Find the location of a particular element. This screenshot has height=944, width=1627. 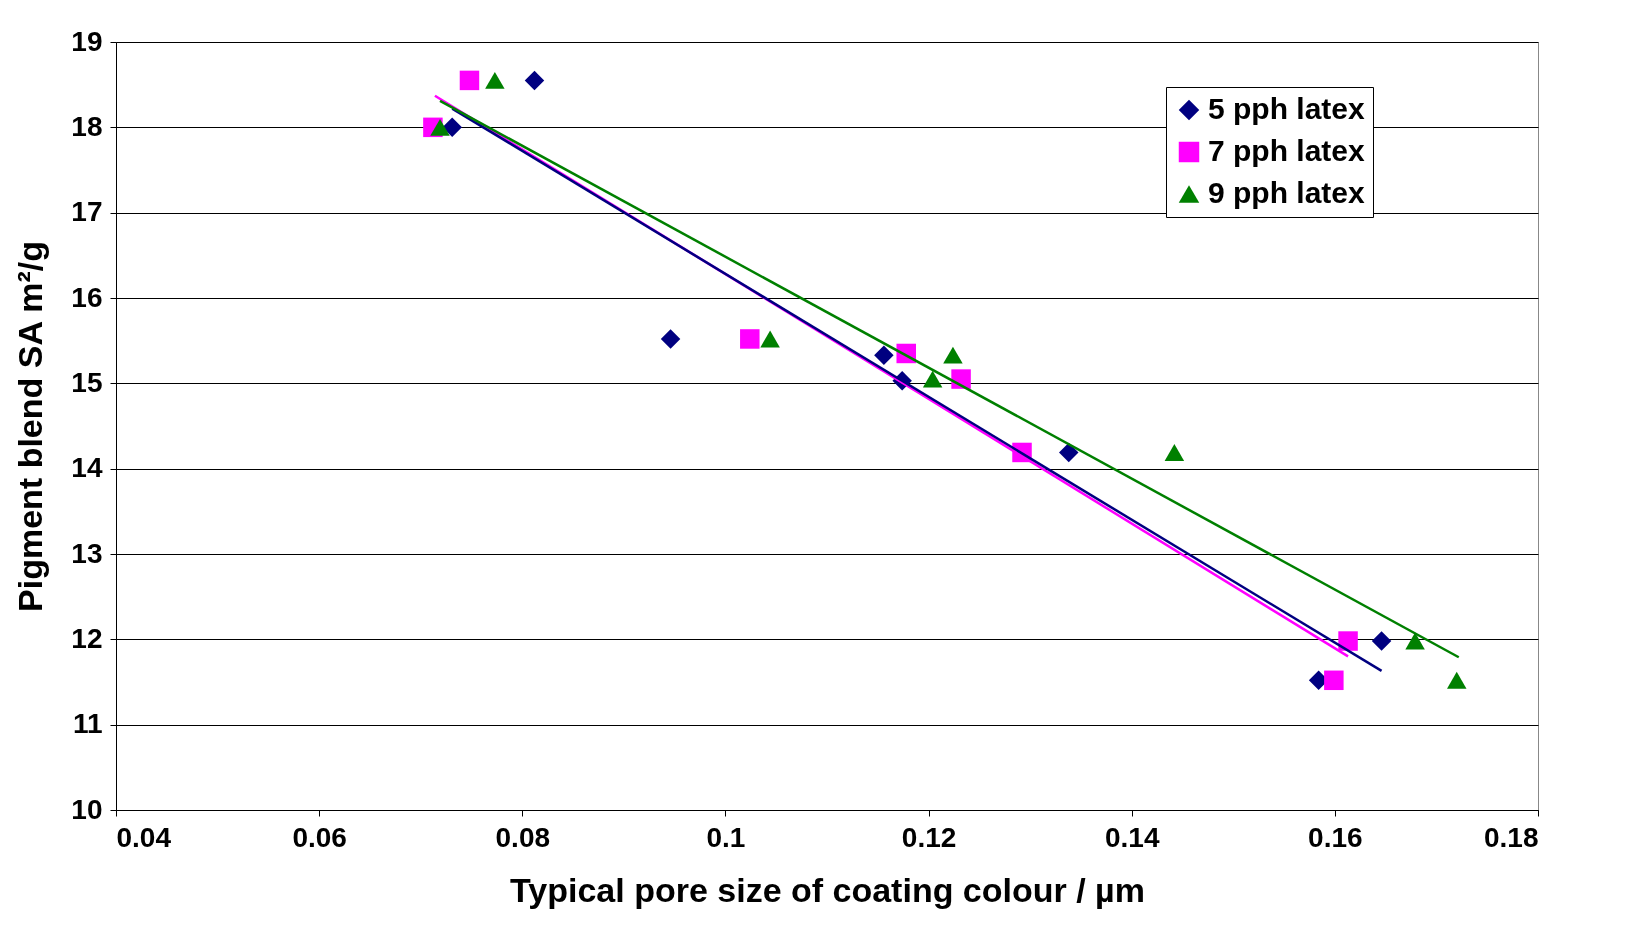

x-tick-label: 0.16 is located at coordinates (1335, 837).